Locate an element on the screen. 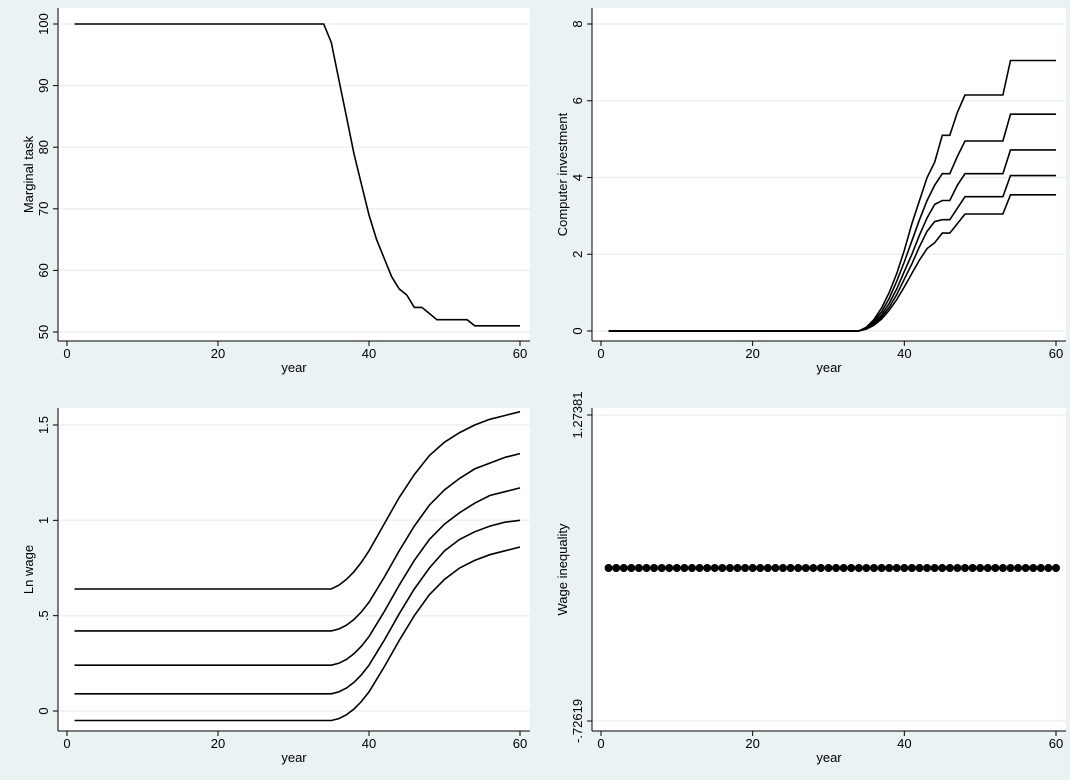 The width and height of the screenshot is (1070, 780). y-tick-label: 0 is located at coordinates (577, 330).